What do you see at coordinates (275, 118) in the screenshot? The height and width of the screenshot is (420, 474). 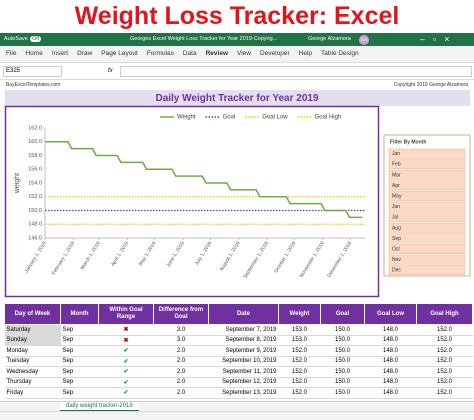 I see `legend-label: Goal Low` at bounding box center [275, 118].